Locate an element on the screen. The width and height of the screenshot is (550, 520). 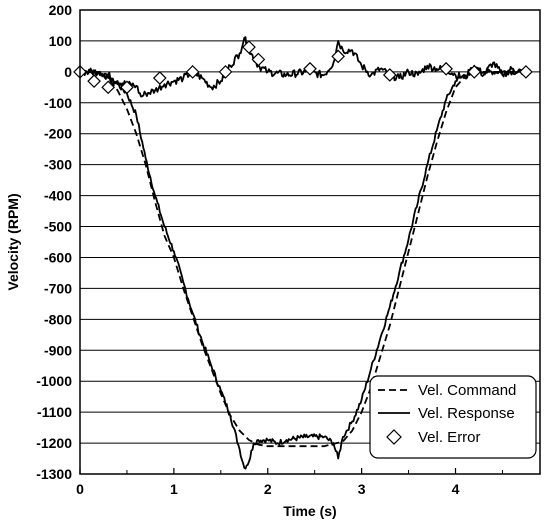
y-tick-label: -500 is located at coordinates (58, 227).